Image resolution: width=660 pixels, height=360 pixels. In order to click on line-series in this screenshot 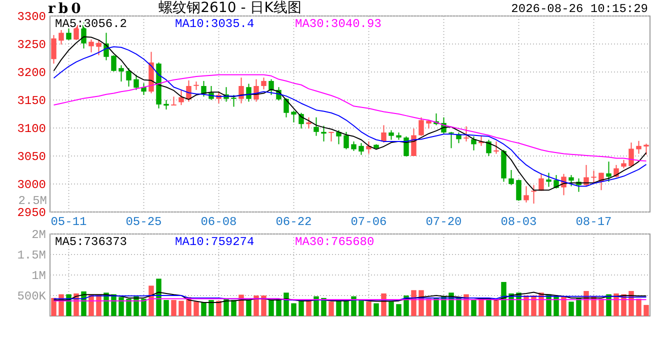, I will do `click(350, 297)`.